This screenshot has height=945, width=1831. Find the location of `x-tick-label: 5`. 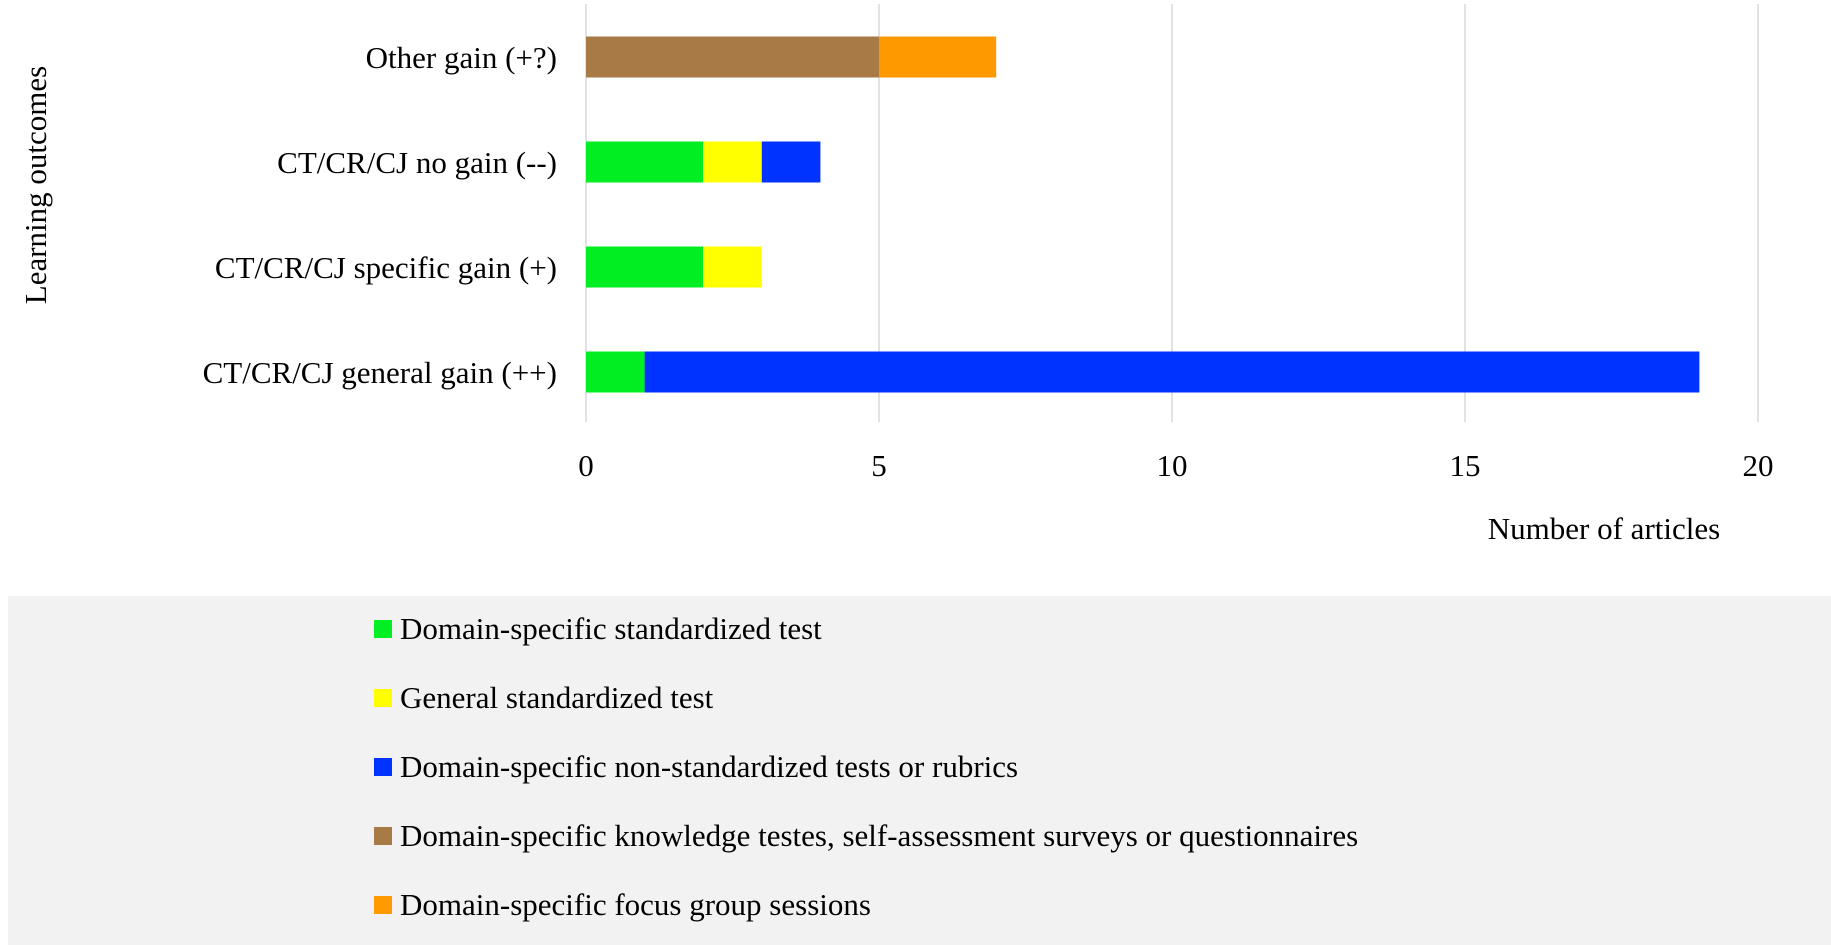

x-tick-label: 5 is located at coordinates (879, 465).